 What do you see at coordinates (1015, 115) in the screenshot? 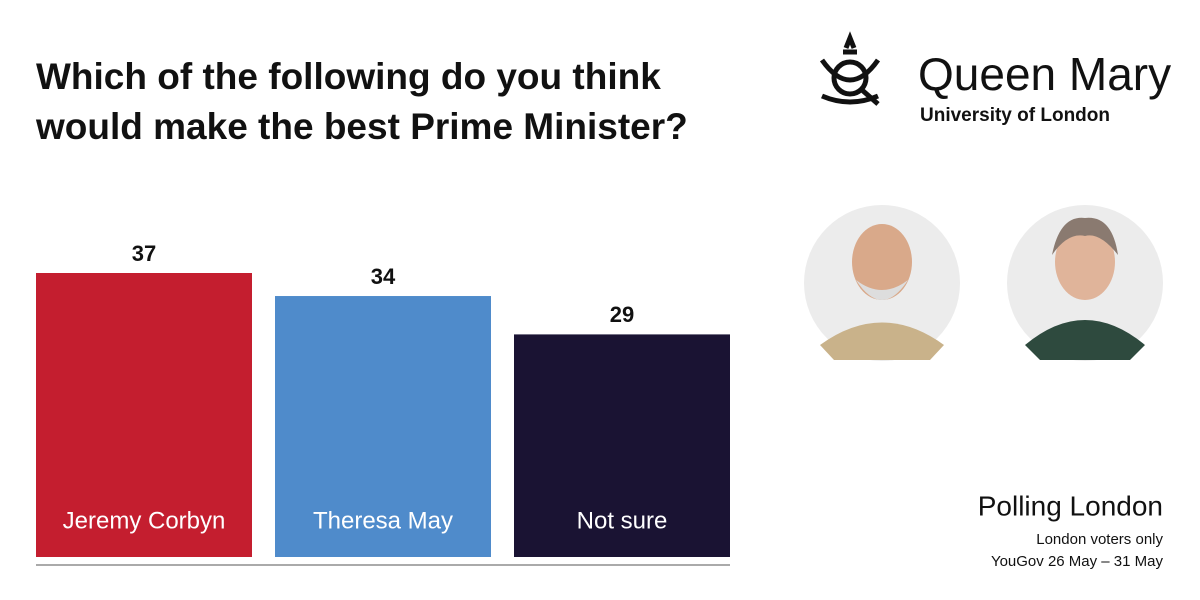
I see `logo-subtitle: University of London` at bounding box center [1015, 115].